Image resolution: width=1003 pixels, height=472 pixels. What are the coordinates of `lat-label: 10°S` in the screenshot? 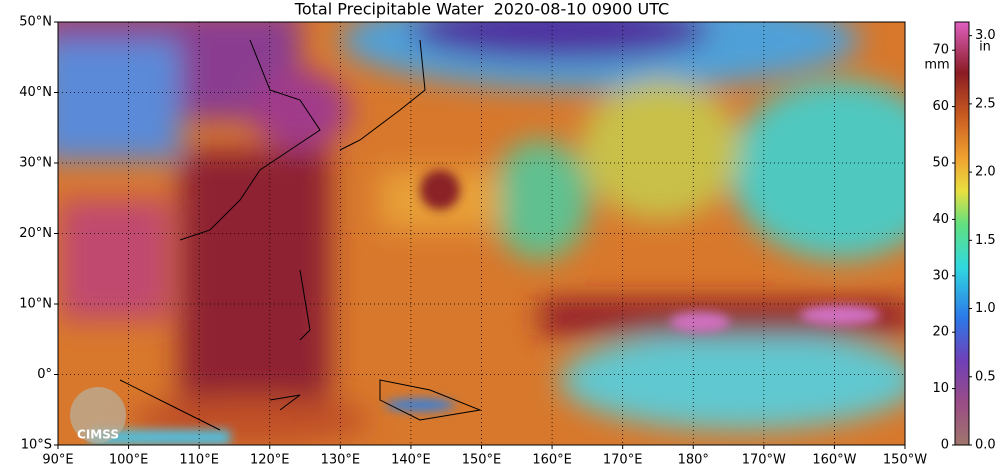 It's located at (36, 445).